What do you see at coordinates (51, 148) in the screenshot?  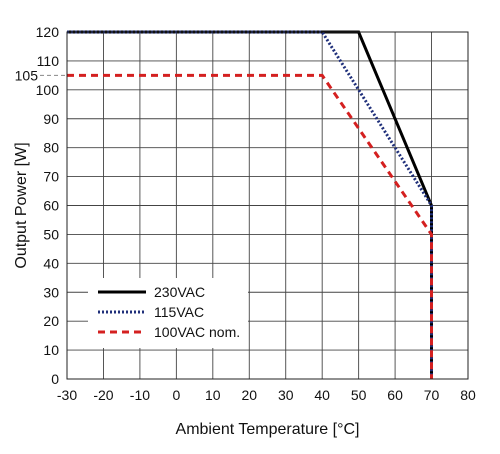 I see `y-tick-label: 80` at bounding box center [51, 148].